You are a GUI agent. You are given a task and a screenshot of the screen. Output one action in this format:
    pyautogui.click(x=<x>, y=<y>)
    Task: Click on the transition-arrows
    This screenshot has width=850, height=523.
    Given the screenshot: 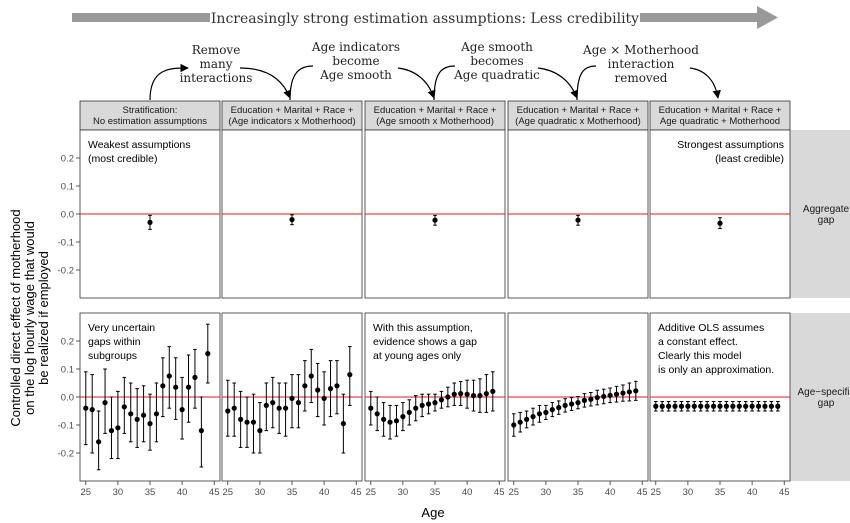 What is the action you would take?
    pyautogui.click(x=435, y=82)
    